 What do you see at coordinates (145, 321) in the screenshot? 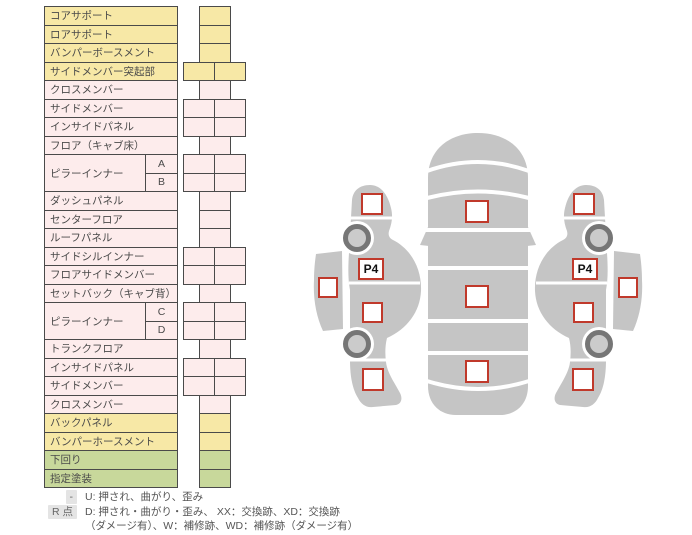
I see `table-row: ピラーインナー C` at bounding box center [145, 321].